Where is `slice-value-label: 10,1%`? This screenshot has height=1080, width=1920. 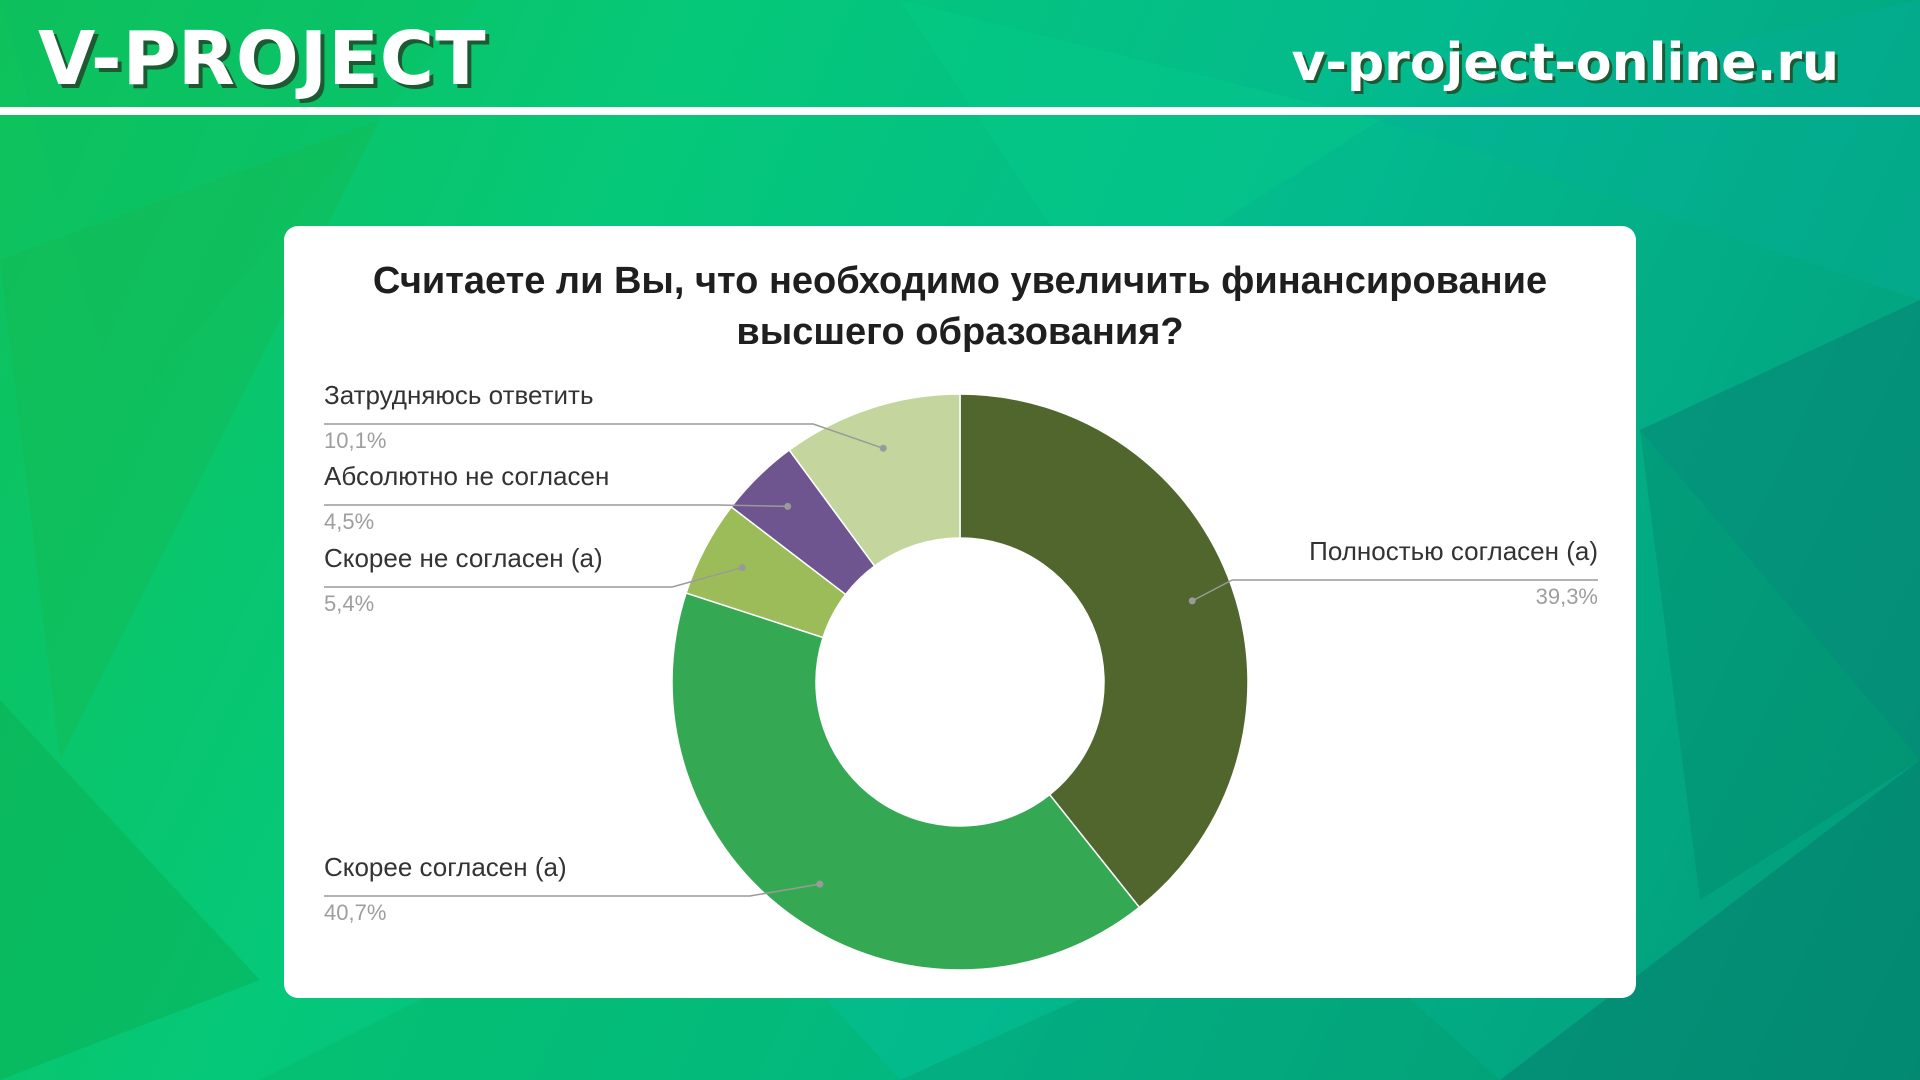
slice-value-label: 10,1% is located at coordinates (355, 440).